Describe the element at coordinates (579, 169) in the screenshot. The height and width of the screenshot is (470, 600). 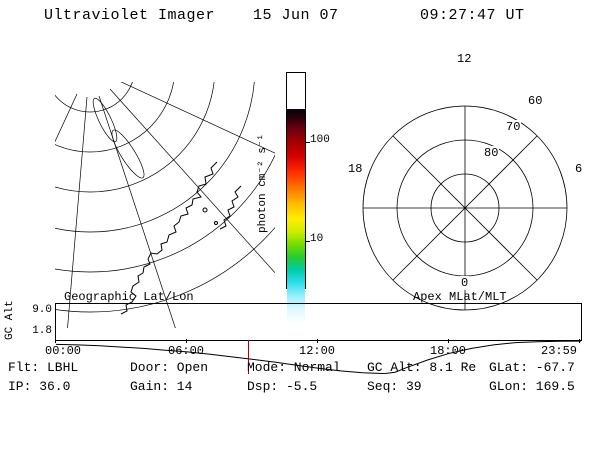
I see `mlt-label-6: 6` at that location.